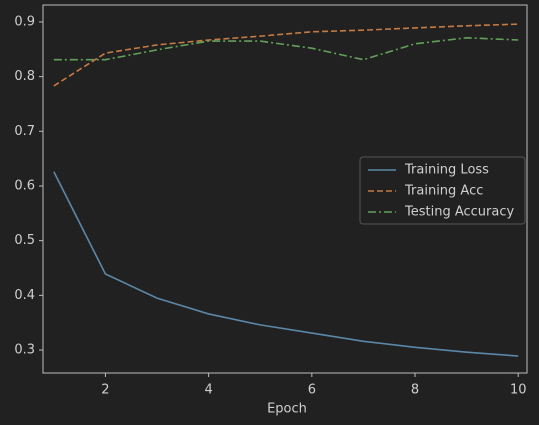 This screenshot has height=425, width=539. What do you see at coordinates (24, 131) in the screenshot?
I see `y-tick-label: 0.7` at bounding box center [24, 131].